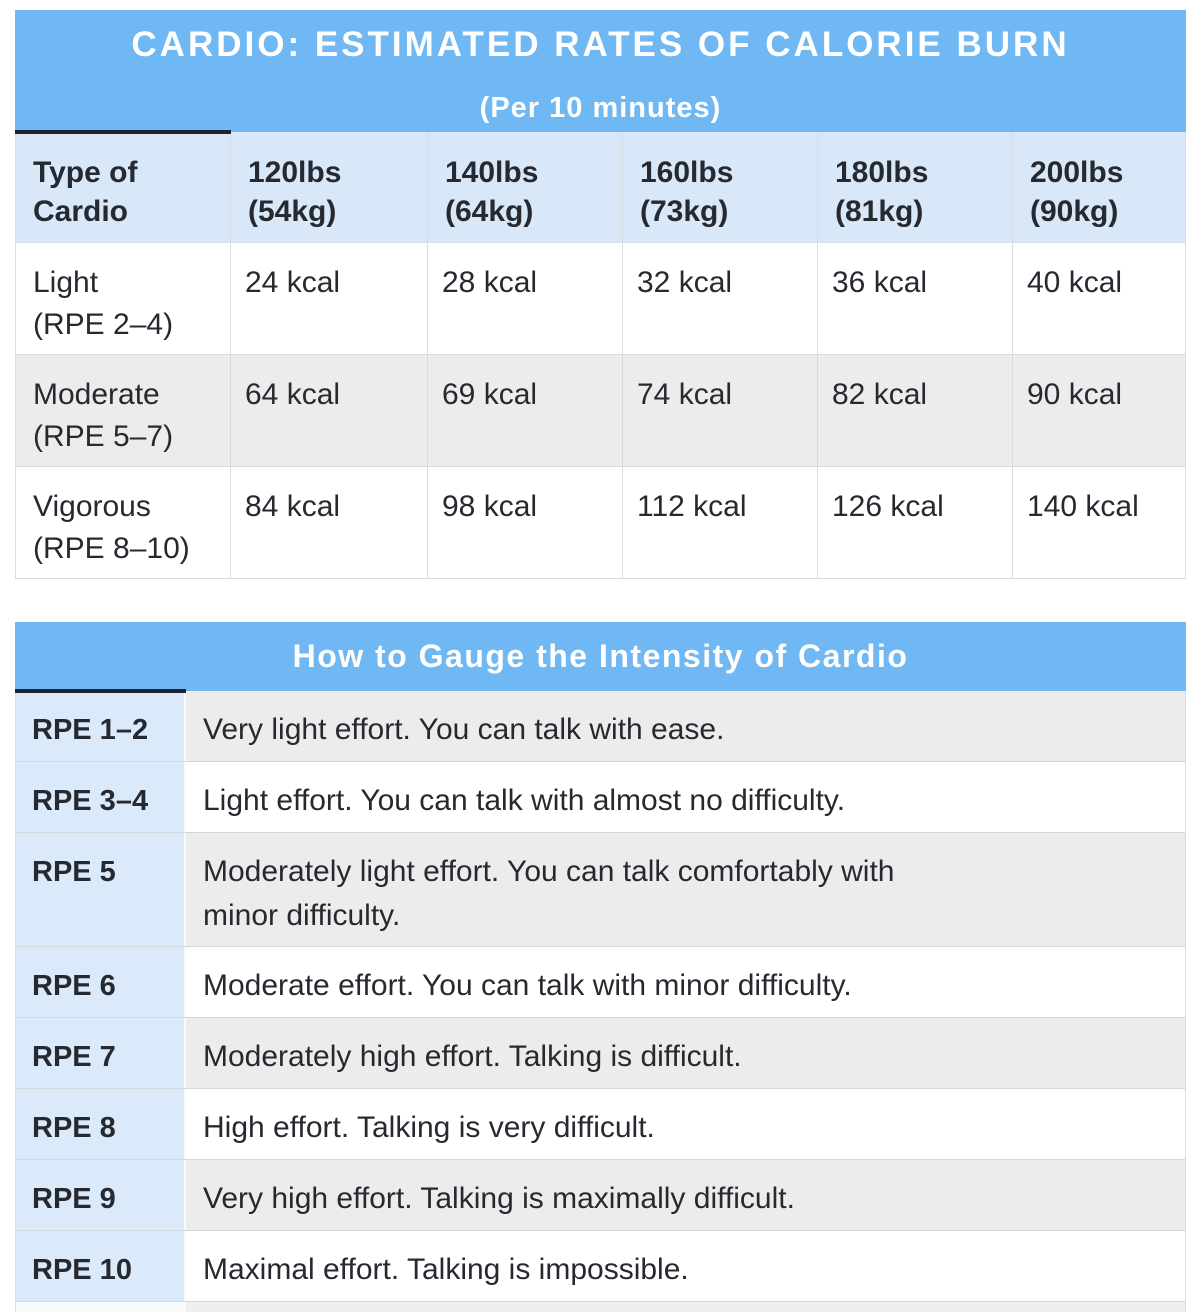 This screenshot has height=1312, width=1202. Describe the element at coordinates (101, 797) in the screenshot. I see `rpe-label-cell: RPE 3–4` at that location.